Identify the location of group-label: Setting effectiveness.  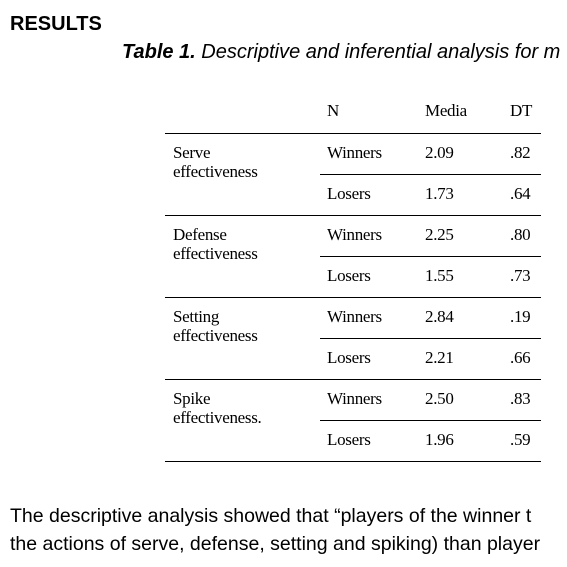
(215, 326).